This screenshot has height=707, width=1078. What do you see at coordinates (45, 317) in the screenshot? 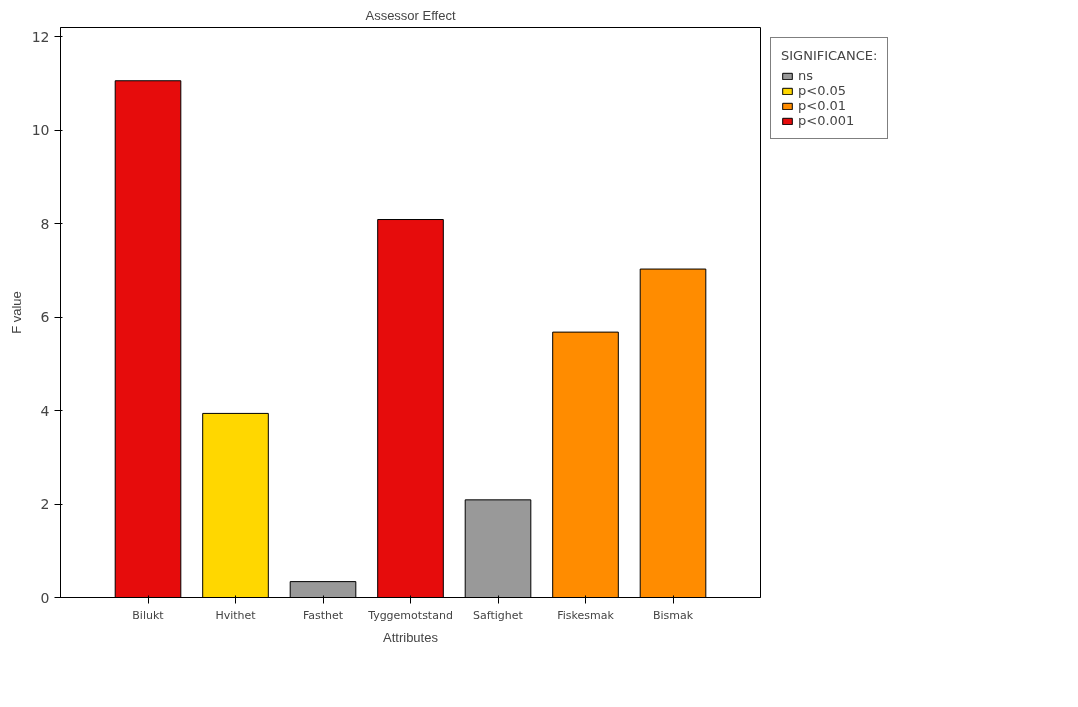
I see `y-tick-label: 6` at bounding box center [45, 317].